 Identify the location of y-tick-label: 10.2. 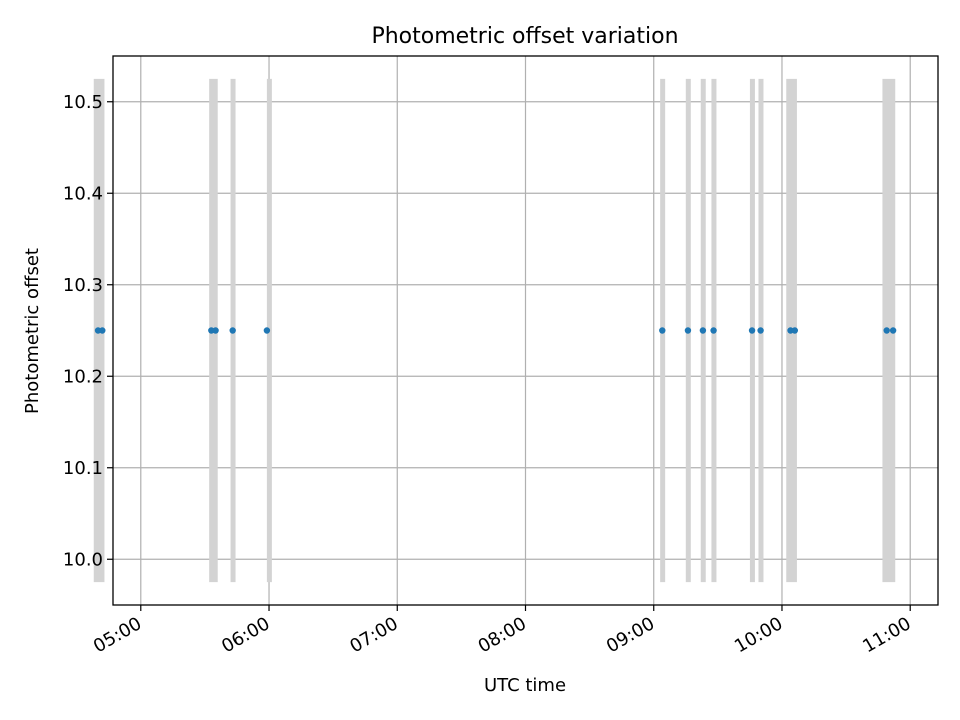
(83, 376).